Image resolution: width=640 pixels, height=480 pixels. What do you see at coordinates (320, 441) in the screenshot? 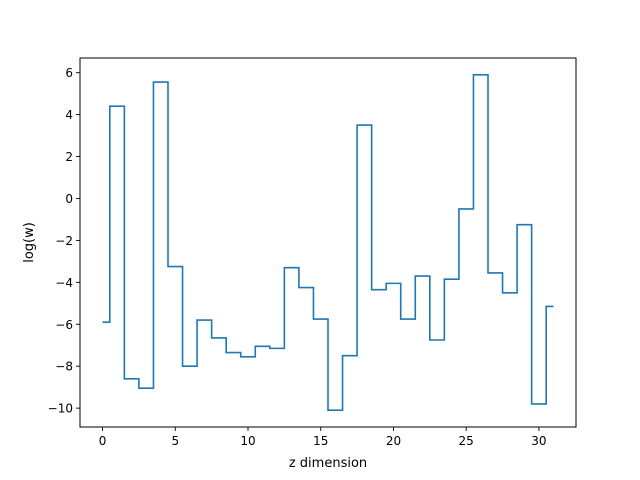
I see `x-tick-label: 15` at bounding box center [320, 441].